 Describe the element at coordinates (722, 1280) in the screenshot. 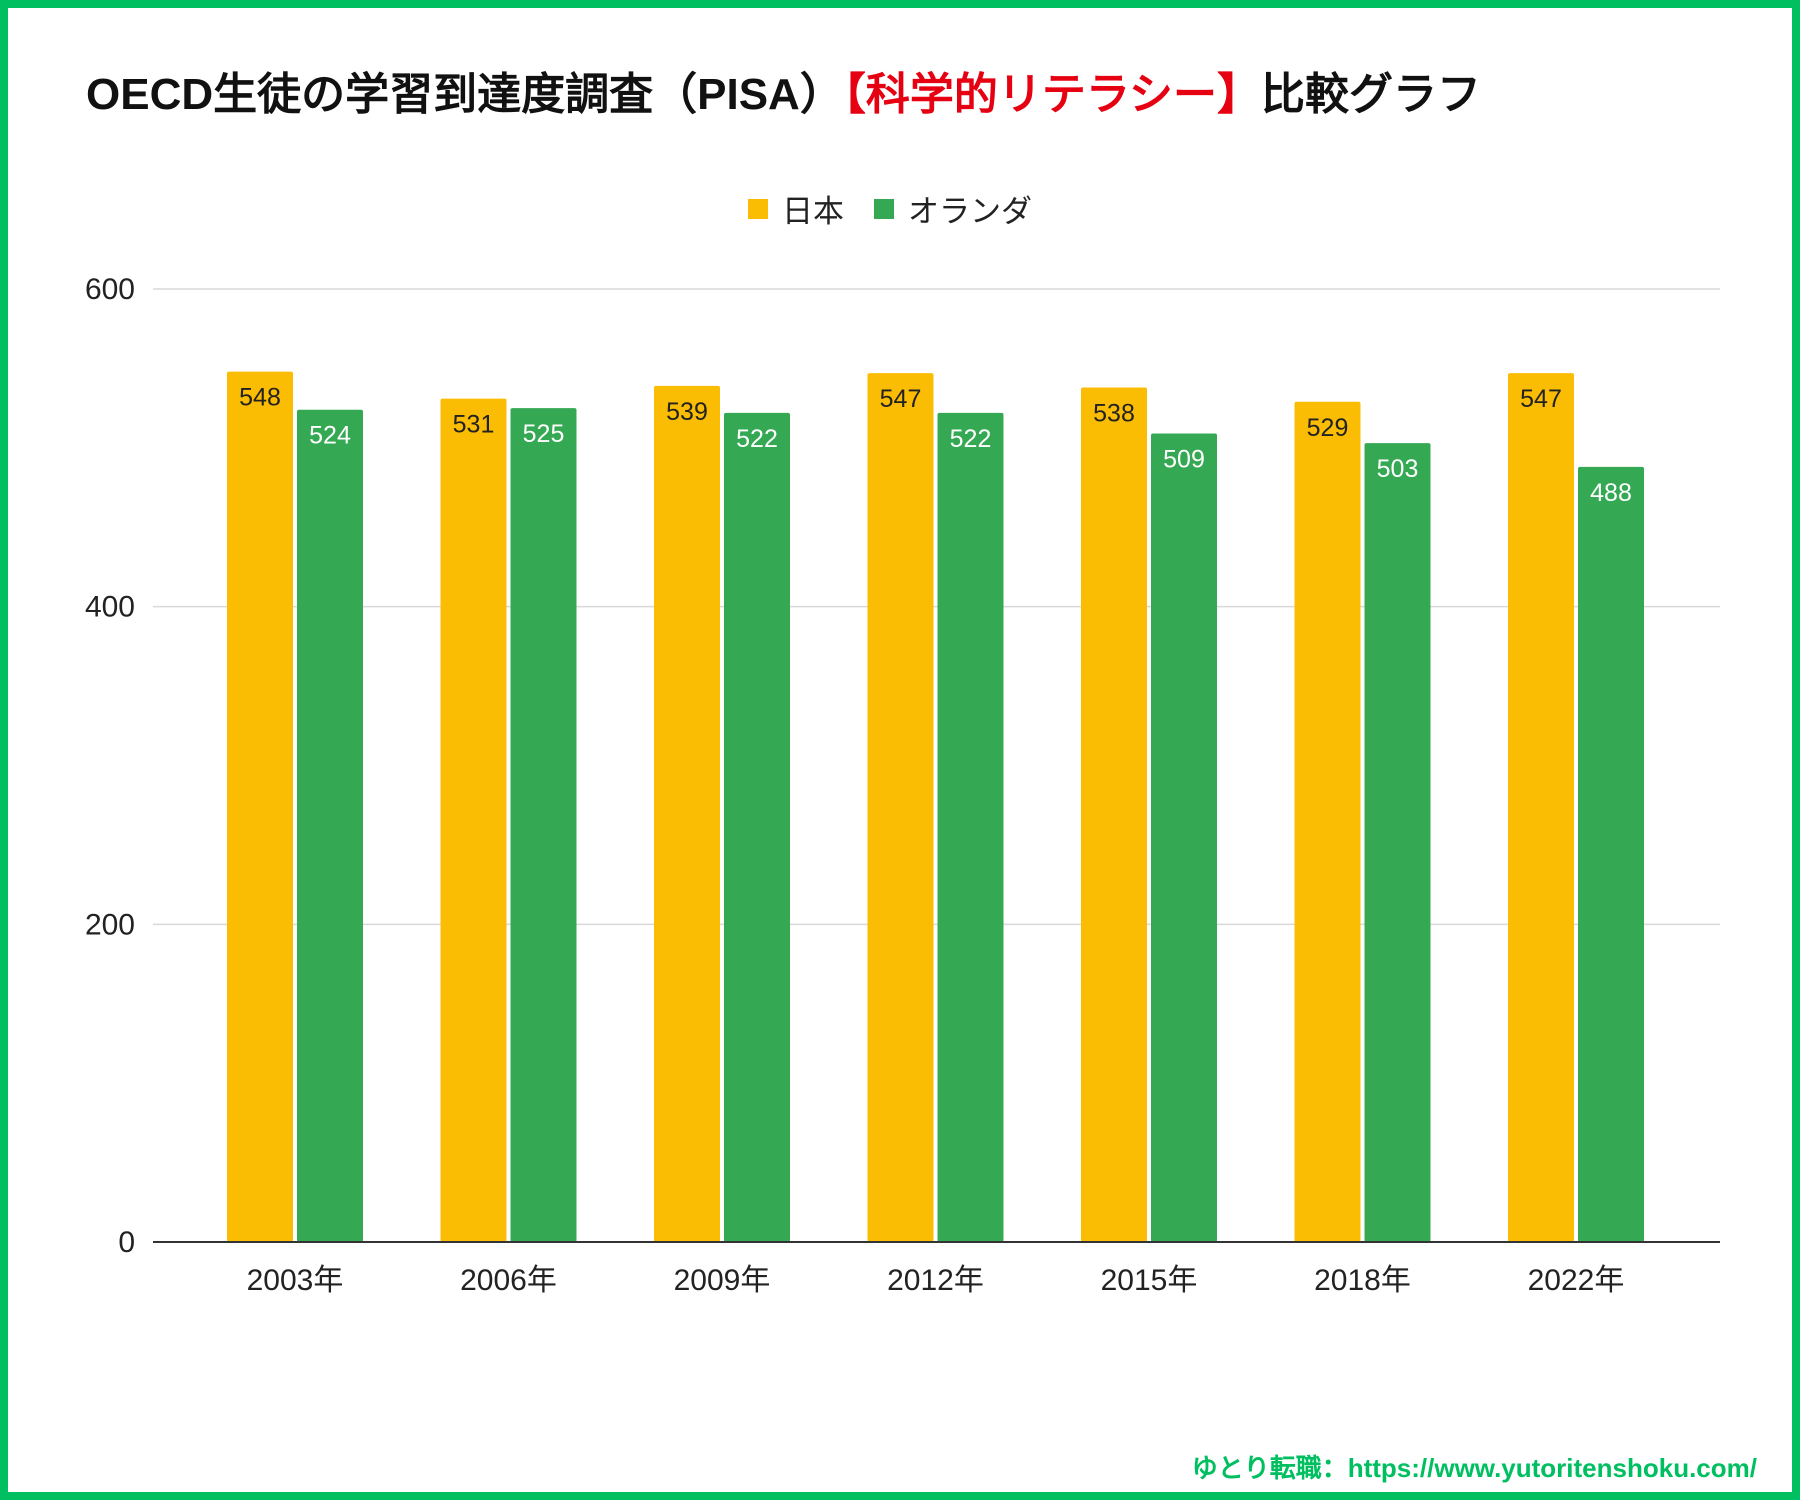

I see `x-tick-label: 2009年` at that location.